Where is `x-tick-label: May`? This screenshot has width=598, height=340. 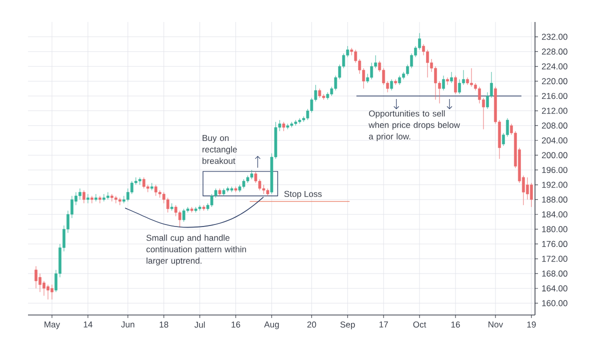 x-tick-label: May is located at coordinates (52, 326).